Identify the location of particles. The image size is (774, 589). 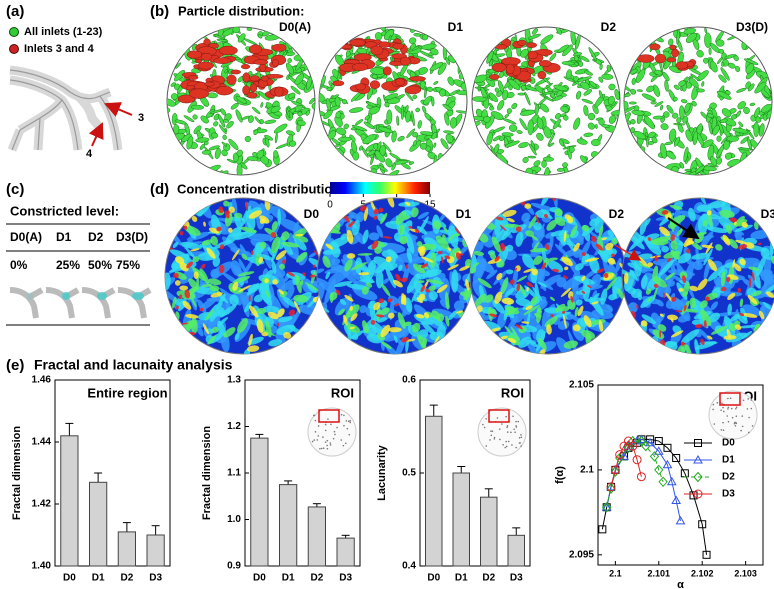
(698, 101).